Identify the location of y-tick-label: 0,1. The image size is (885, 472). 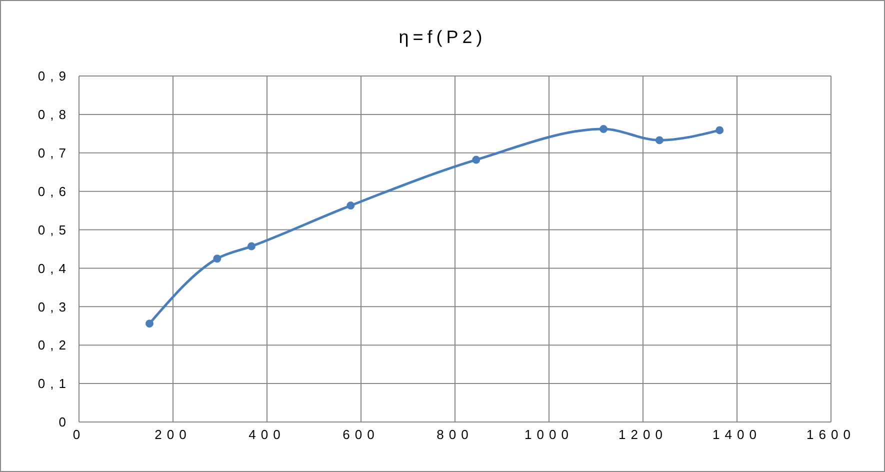
(54, 384).